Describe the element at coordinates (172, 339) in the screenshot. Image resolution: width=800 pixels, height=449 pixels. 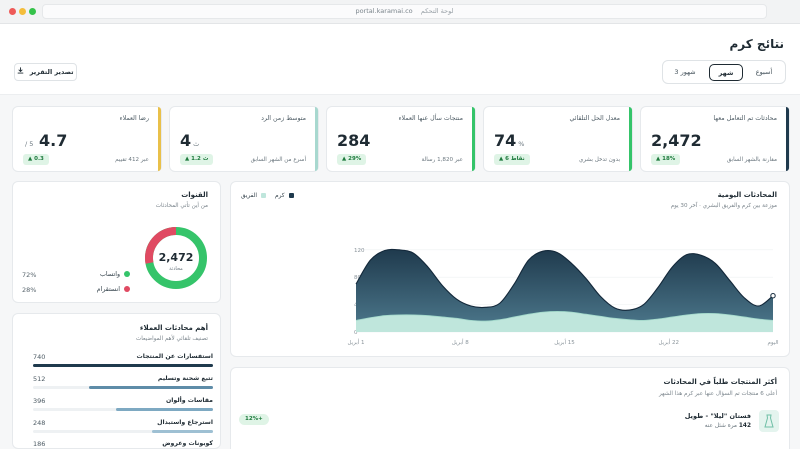
I see `topics-subtitle: تصنيف تلقائي لأهم المواضيعات` at that location.